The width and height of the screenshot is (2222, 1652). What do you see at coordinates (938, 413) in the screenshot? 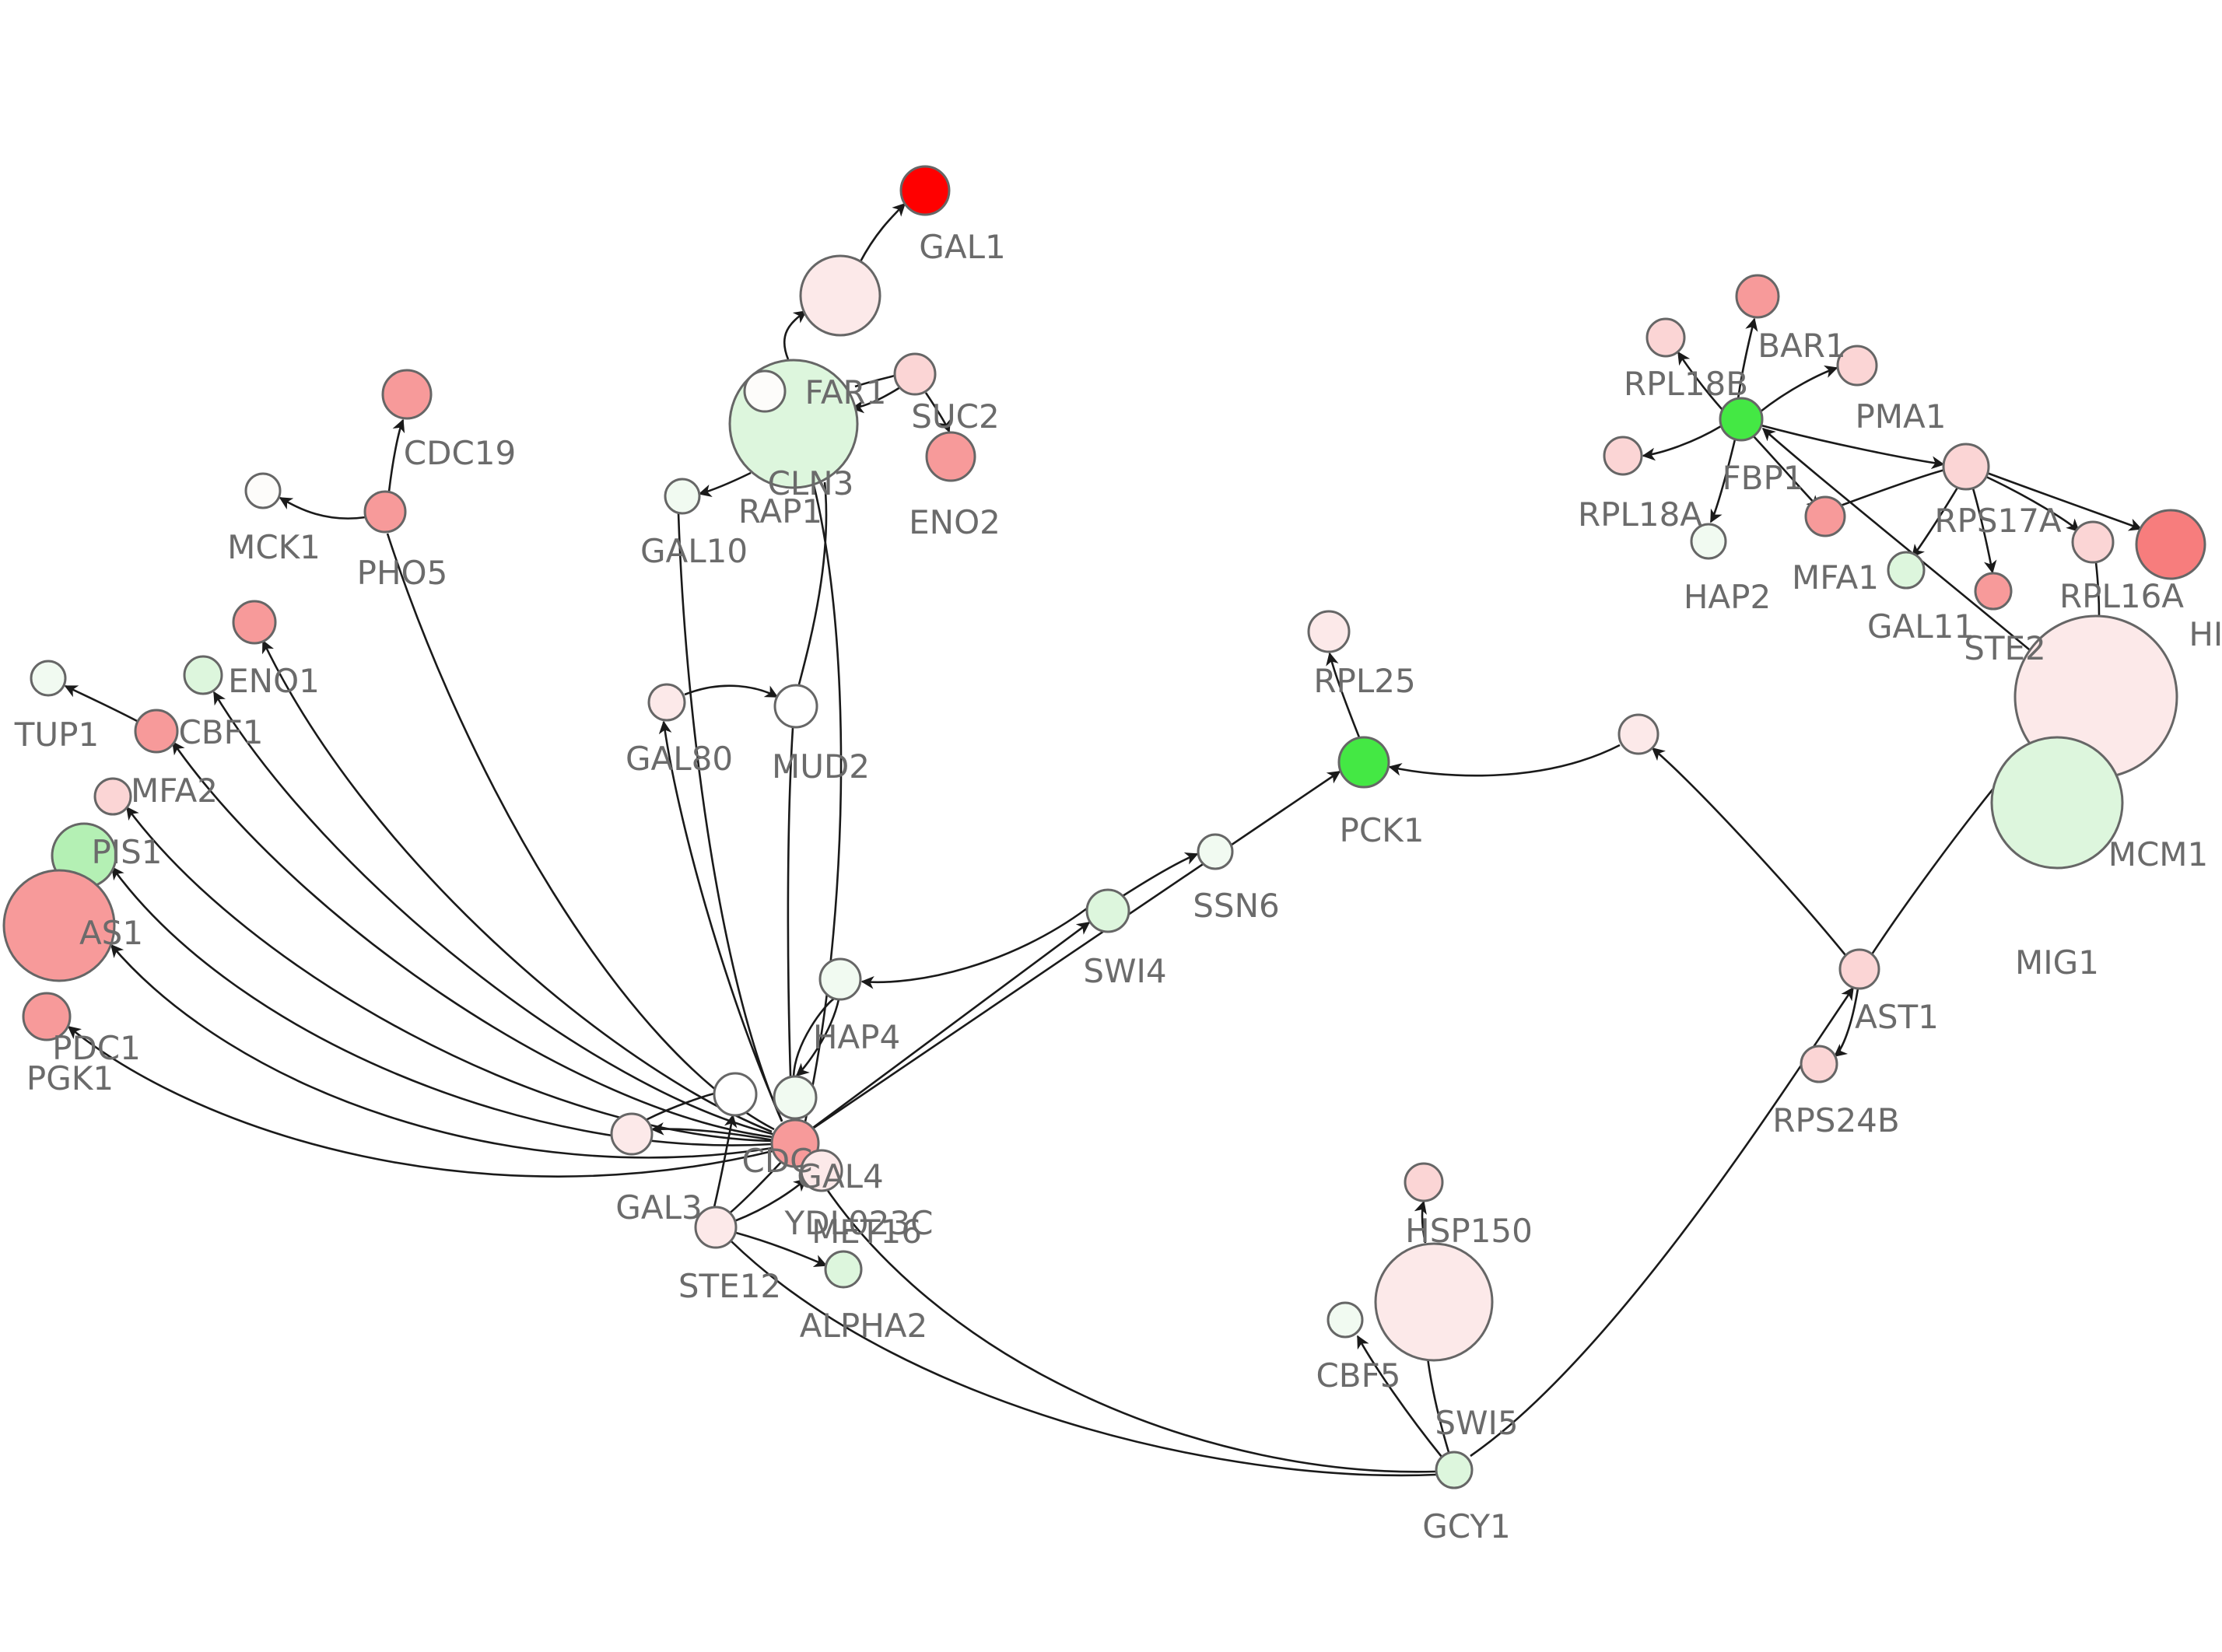
I see `edge-suc2-to-eno2` at bounding box center [938, 413].